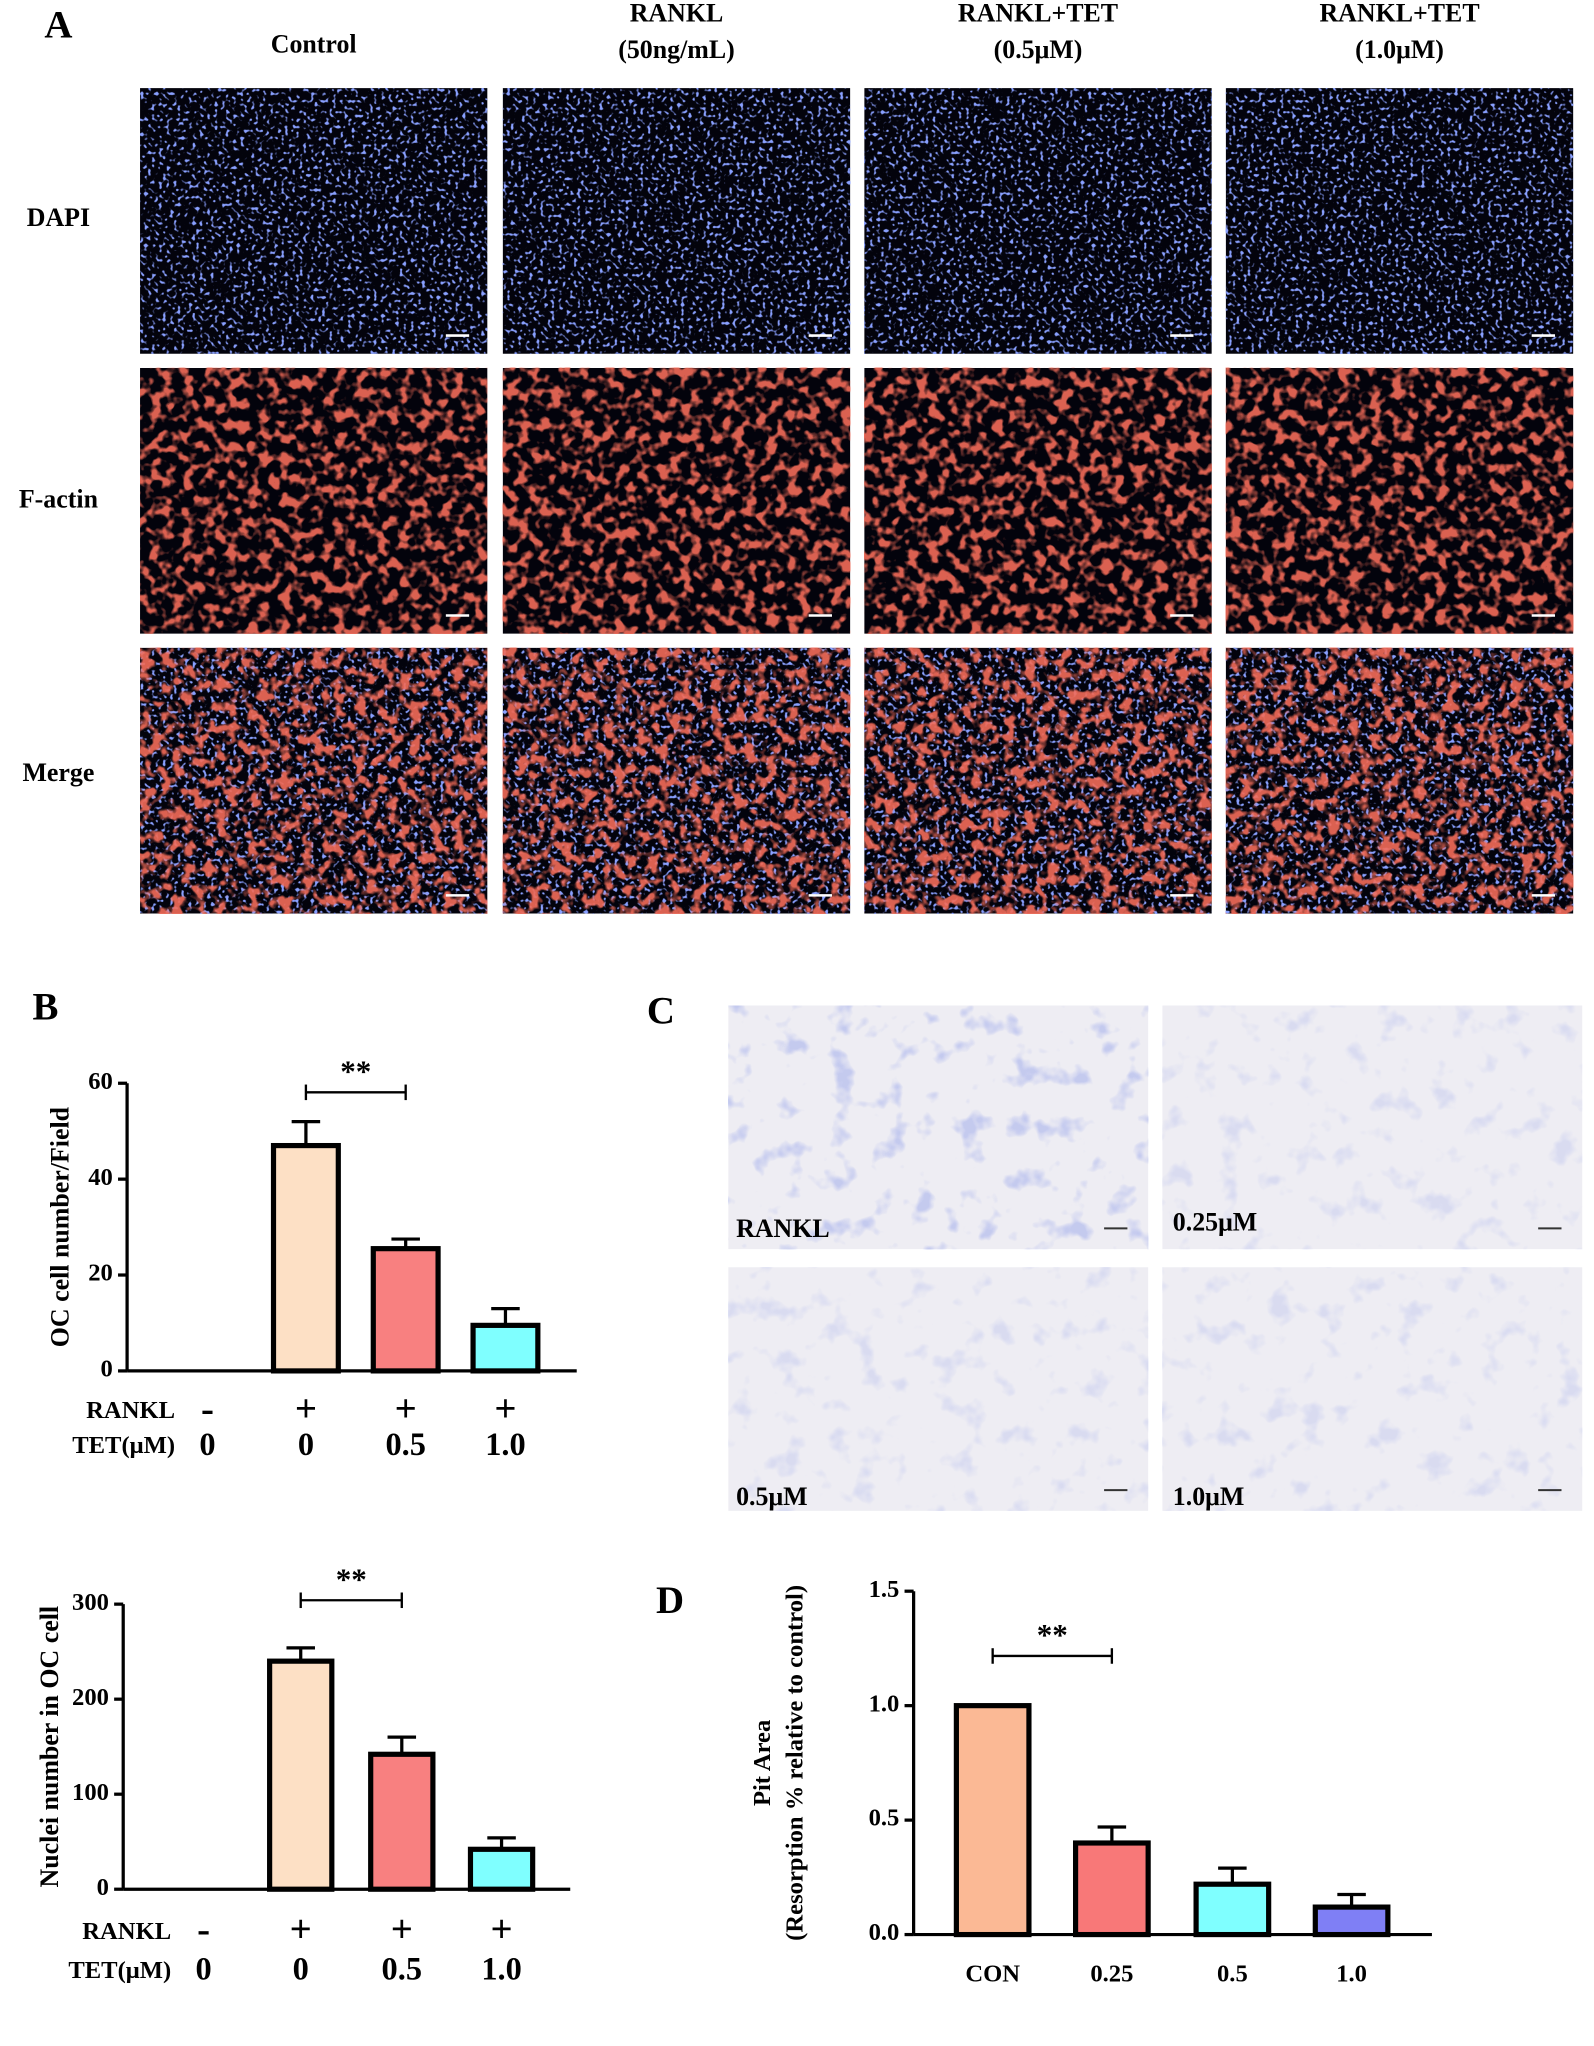 The width and height of the screenshot is (1594, 2046). What do you see at coordinates (762, 1763) in the screenshot?
I see `y-axis-label: Pit Area` at bounding box center [762, 1763].